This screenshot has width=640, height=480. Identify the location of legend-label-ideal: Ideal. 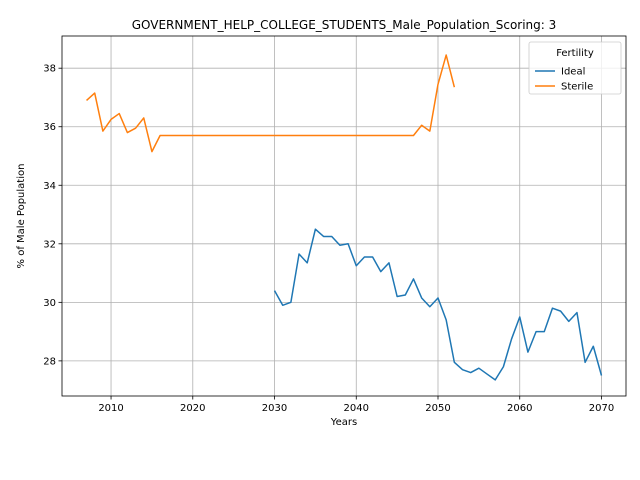
(573, 72).